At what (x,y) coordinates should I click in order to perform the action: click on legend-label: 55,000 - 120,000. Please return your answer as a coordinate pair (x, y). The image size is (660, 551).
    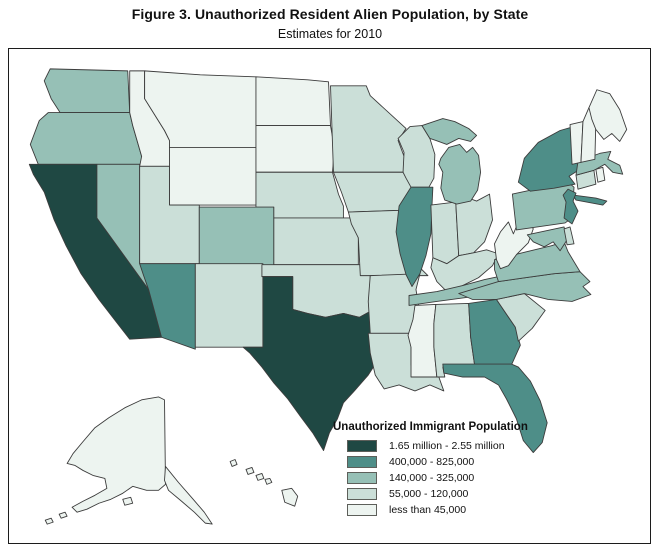
    Looking at the image, I should click on (429, 494).